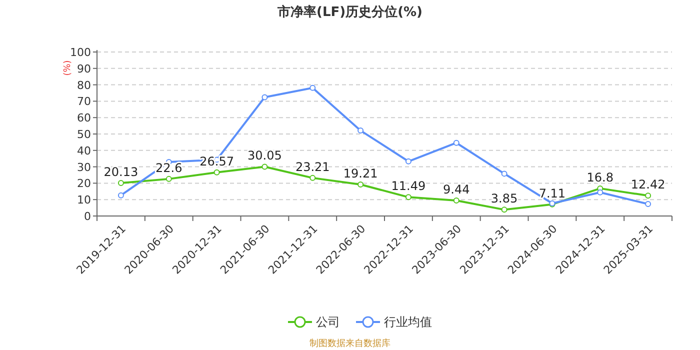 Image resolution: width=700 pixels, height=350 pixels. What do you see at coordinates (504, 199) in the screenshot?
I see `data-label: 3.85` at bounding box center [504, 199].